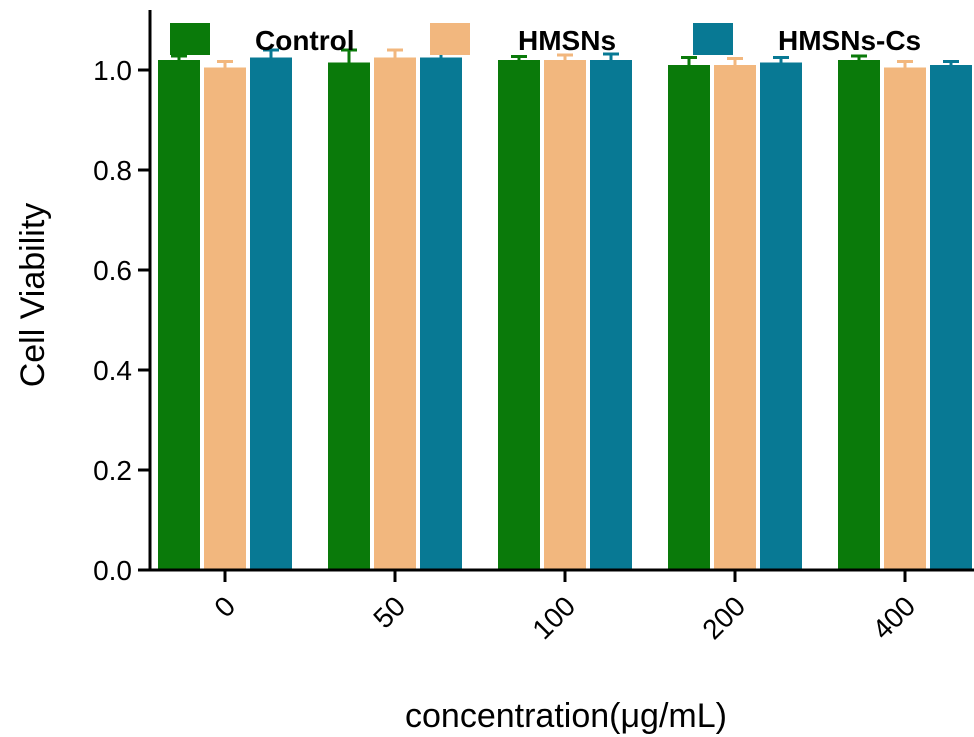 The height and width of the screenshot is (737, 974). I want to click on legend-label: HMSNs, so click(567, 40).